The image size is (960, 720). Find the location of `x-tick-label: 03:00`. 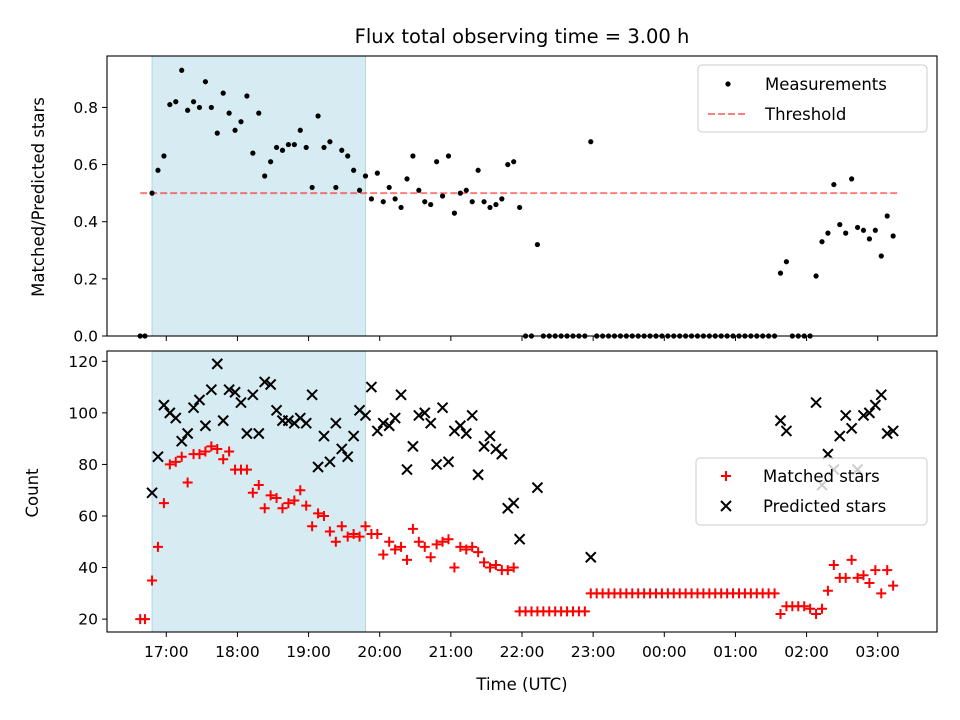

x-tick-label: 03:00 is located at coordinates (877, 652).